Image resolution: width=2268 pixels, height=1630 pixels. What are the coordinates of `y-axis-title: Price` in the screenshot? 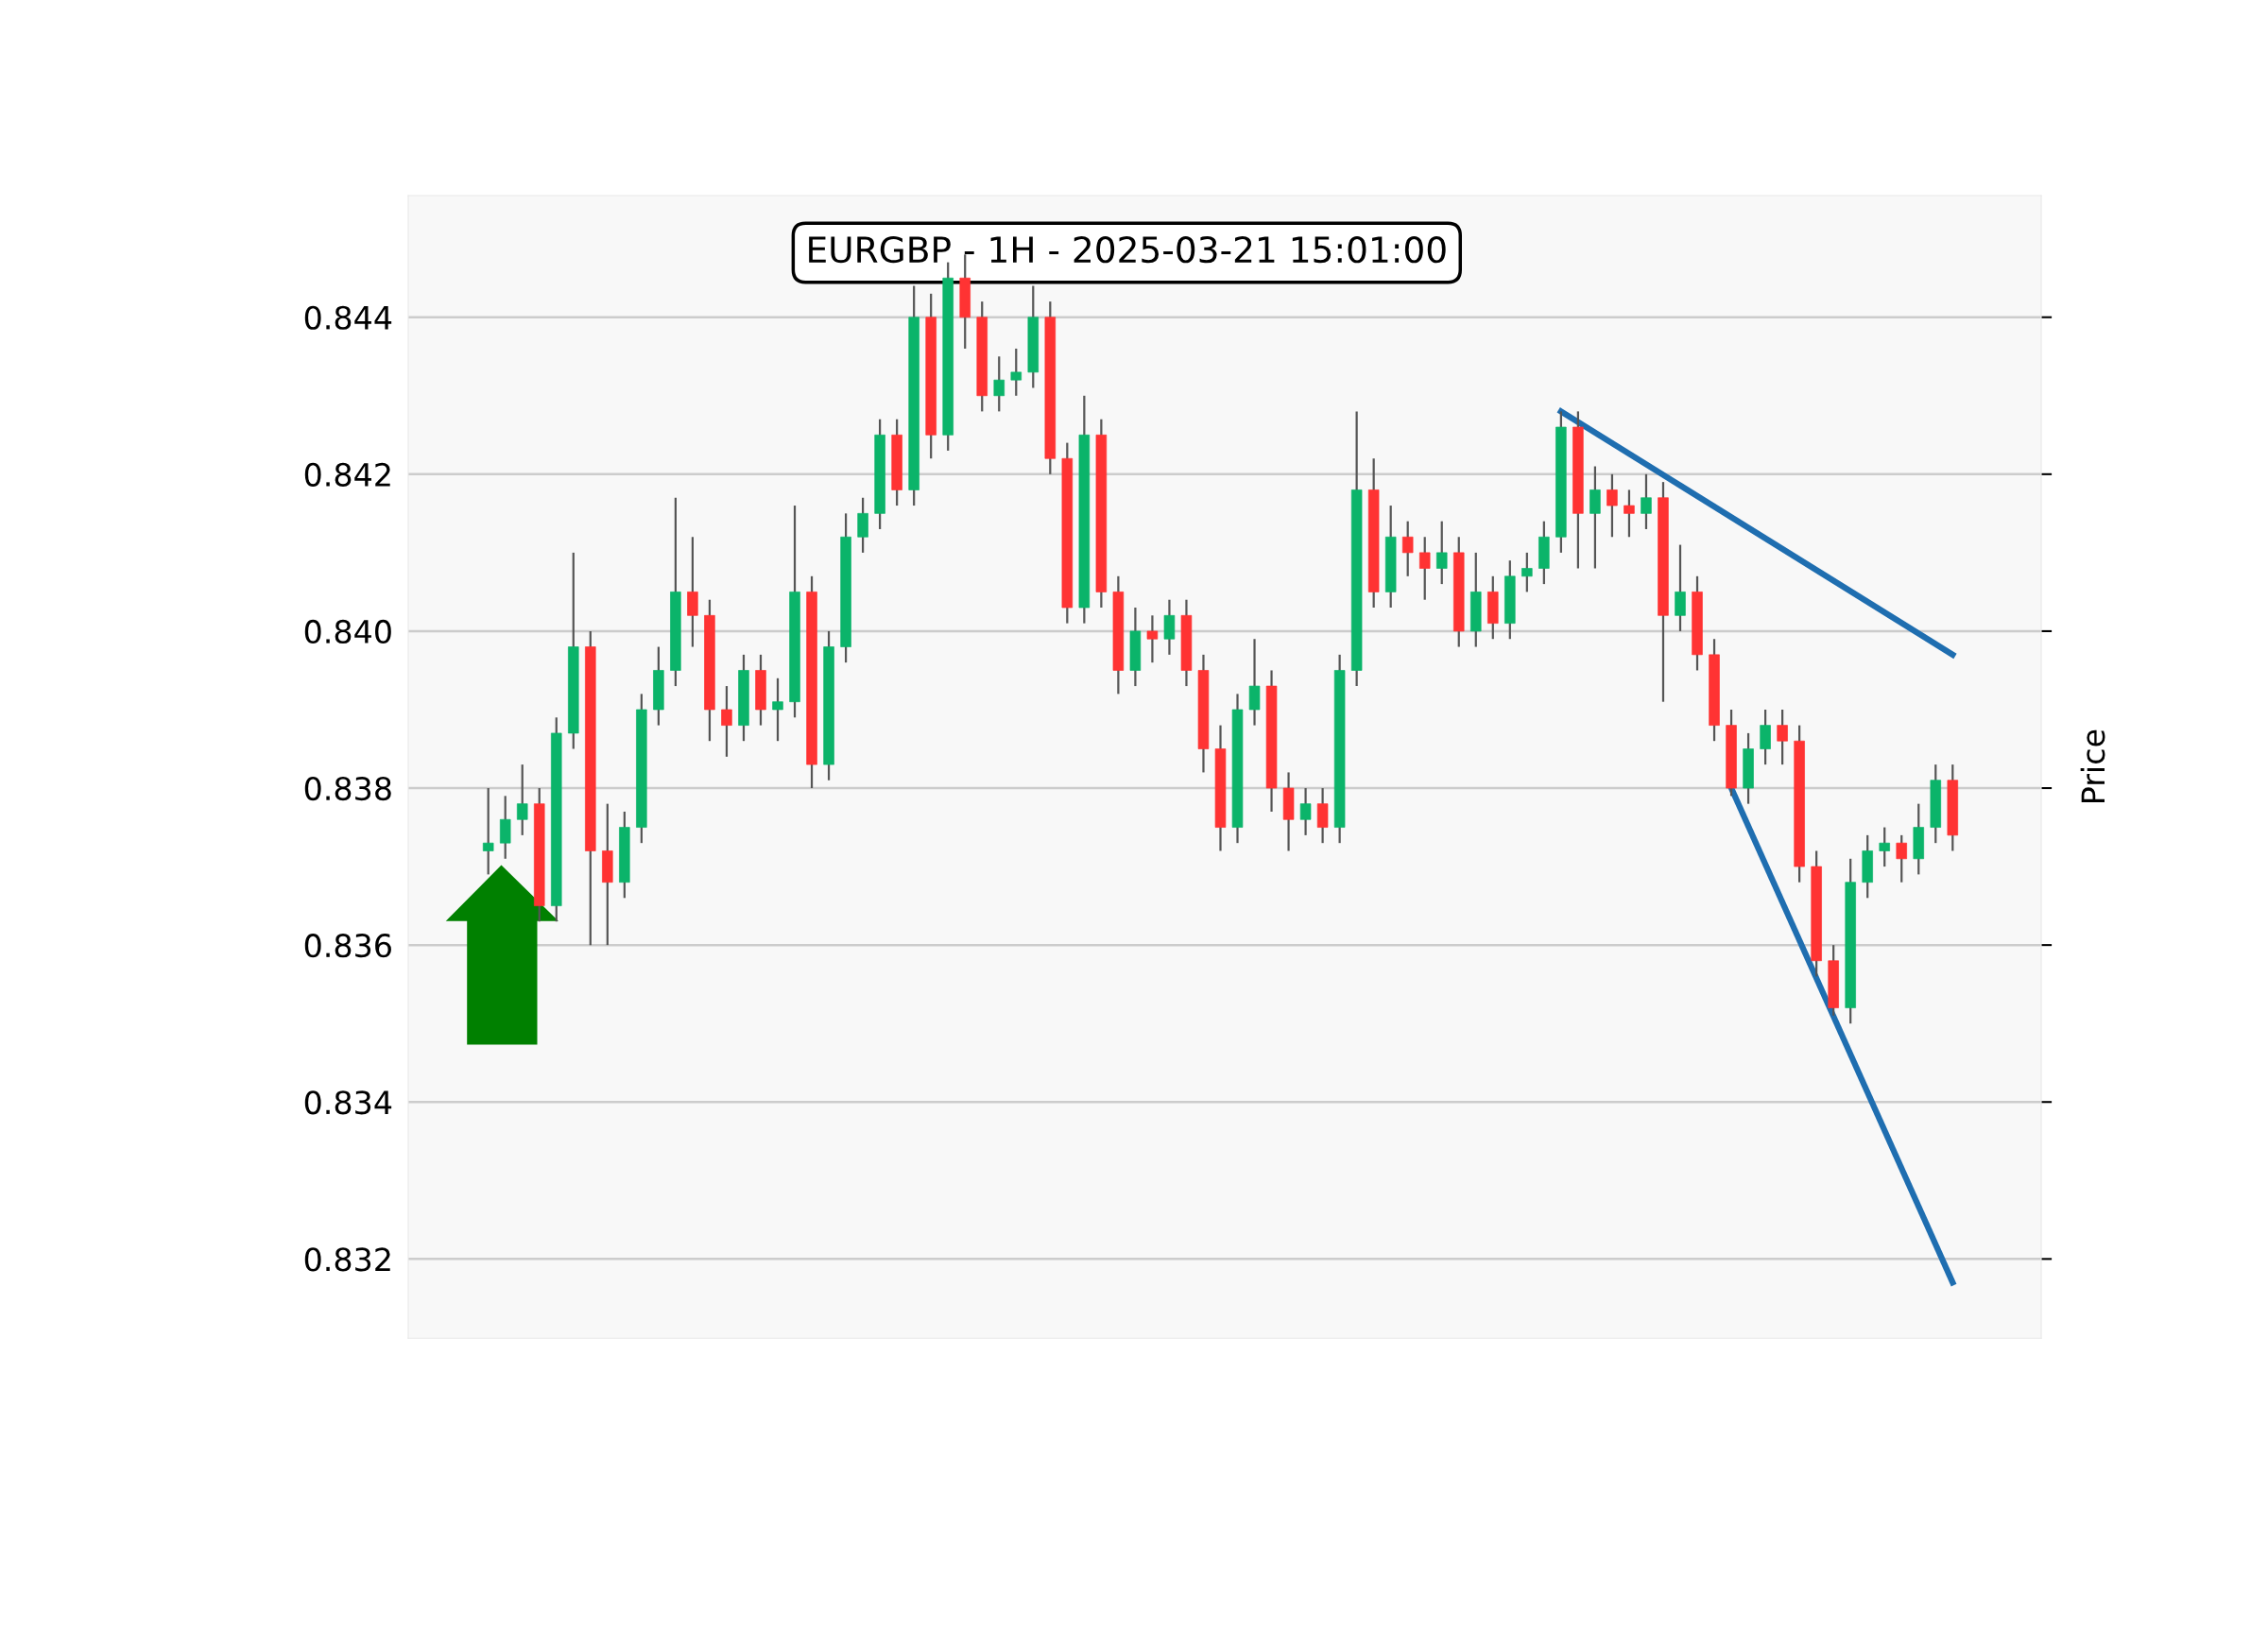 It's located at (2092, 766).